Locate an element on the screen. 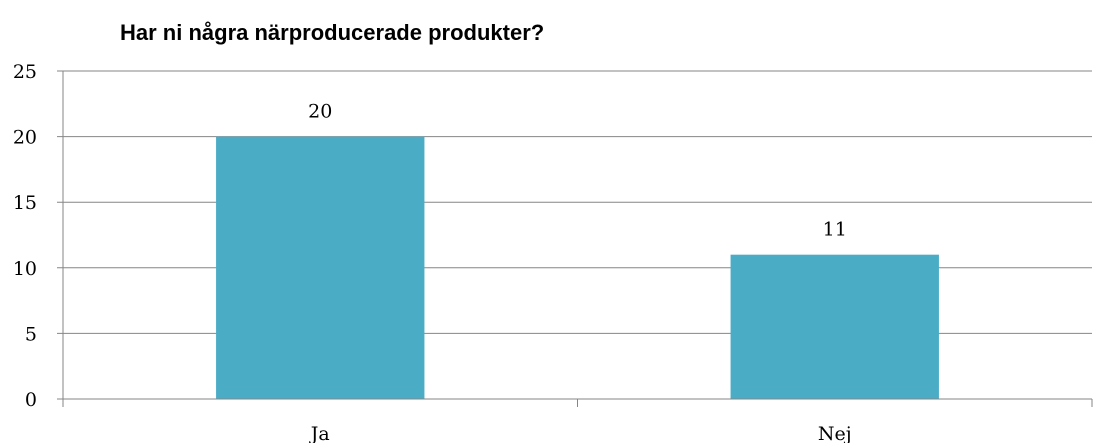 This screenshot has height=443, width=1094. bar-nej is located at coordinates (834, 326).